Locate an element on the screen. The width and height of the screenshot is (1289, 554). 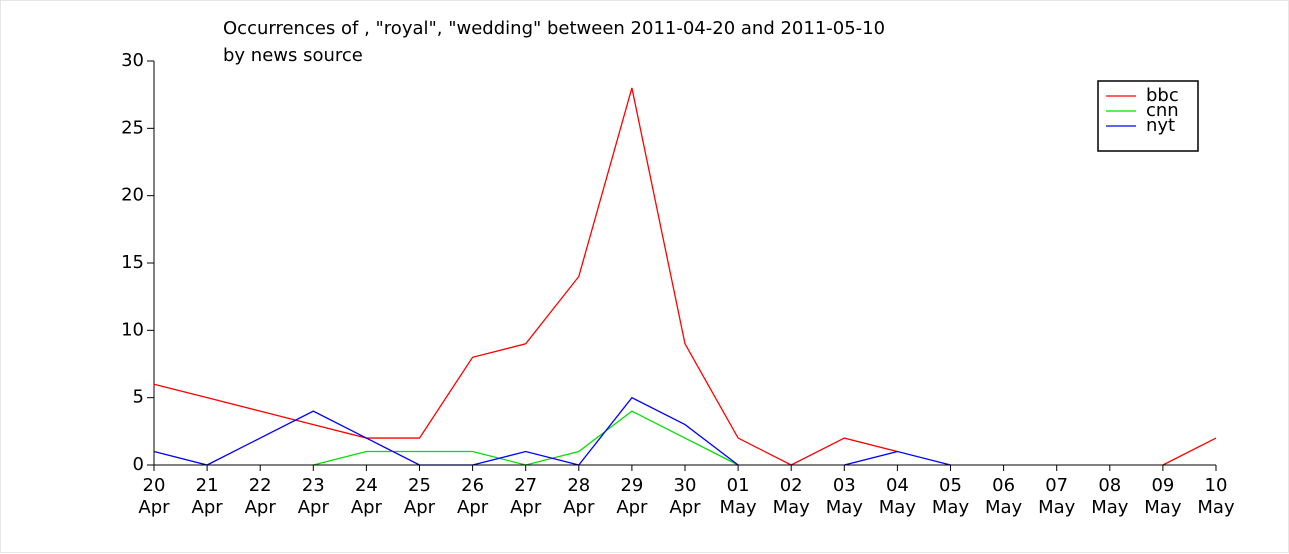
y-tick-label: 15 is located at coordinates (132, 262).